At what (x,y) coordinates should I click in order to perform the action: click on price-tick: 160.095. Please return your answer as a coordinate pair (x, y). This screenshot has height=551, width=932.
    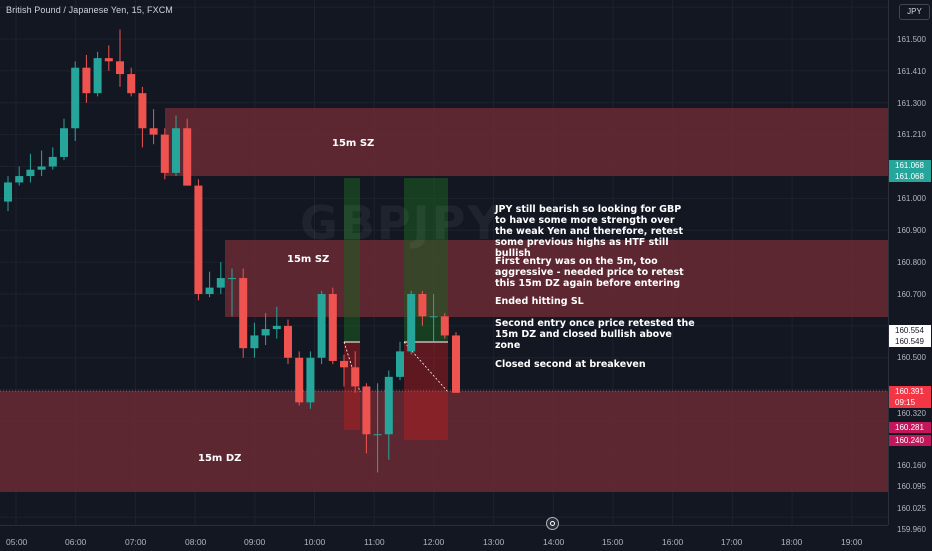
    Looking at the image, I should click on (911, 486).